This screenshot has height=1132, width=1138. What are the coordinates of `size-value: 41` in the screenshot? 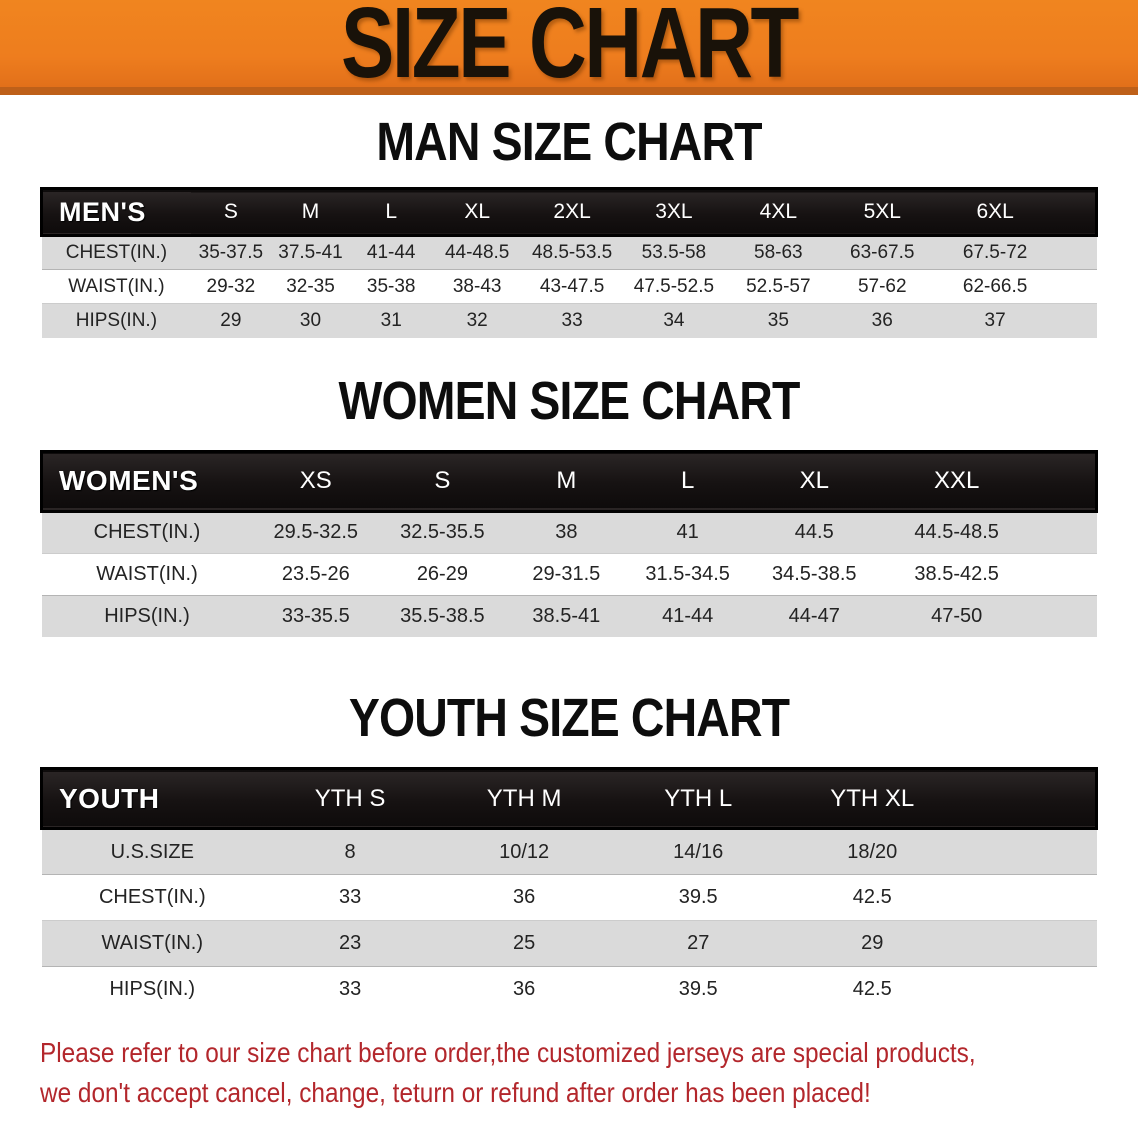 It's located at (687, 532).